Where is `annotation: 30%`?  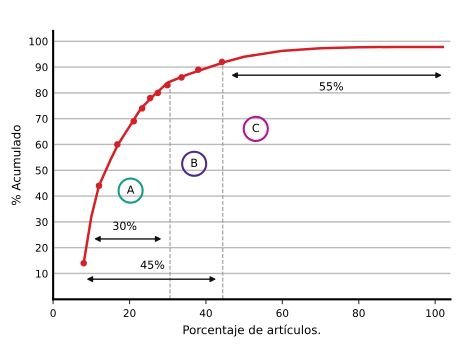
annotation: 30% is located at coordinates (124, 226).